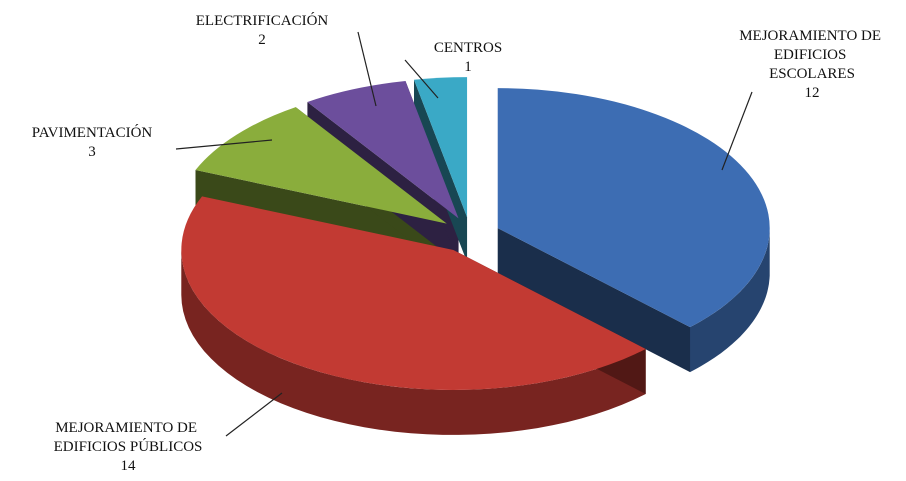  Describe the element at coordinates (468, 67) in the screenshot. I see `value-label: 1` at that location.